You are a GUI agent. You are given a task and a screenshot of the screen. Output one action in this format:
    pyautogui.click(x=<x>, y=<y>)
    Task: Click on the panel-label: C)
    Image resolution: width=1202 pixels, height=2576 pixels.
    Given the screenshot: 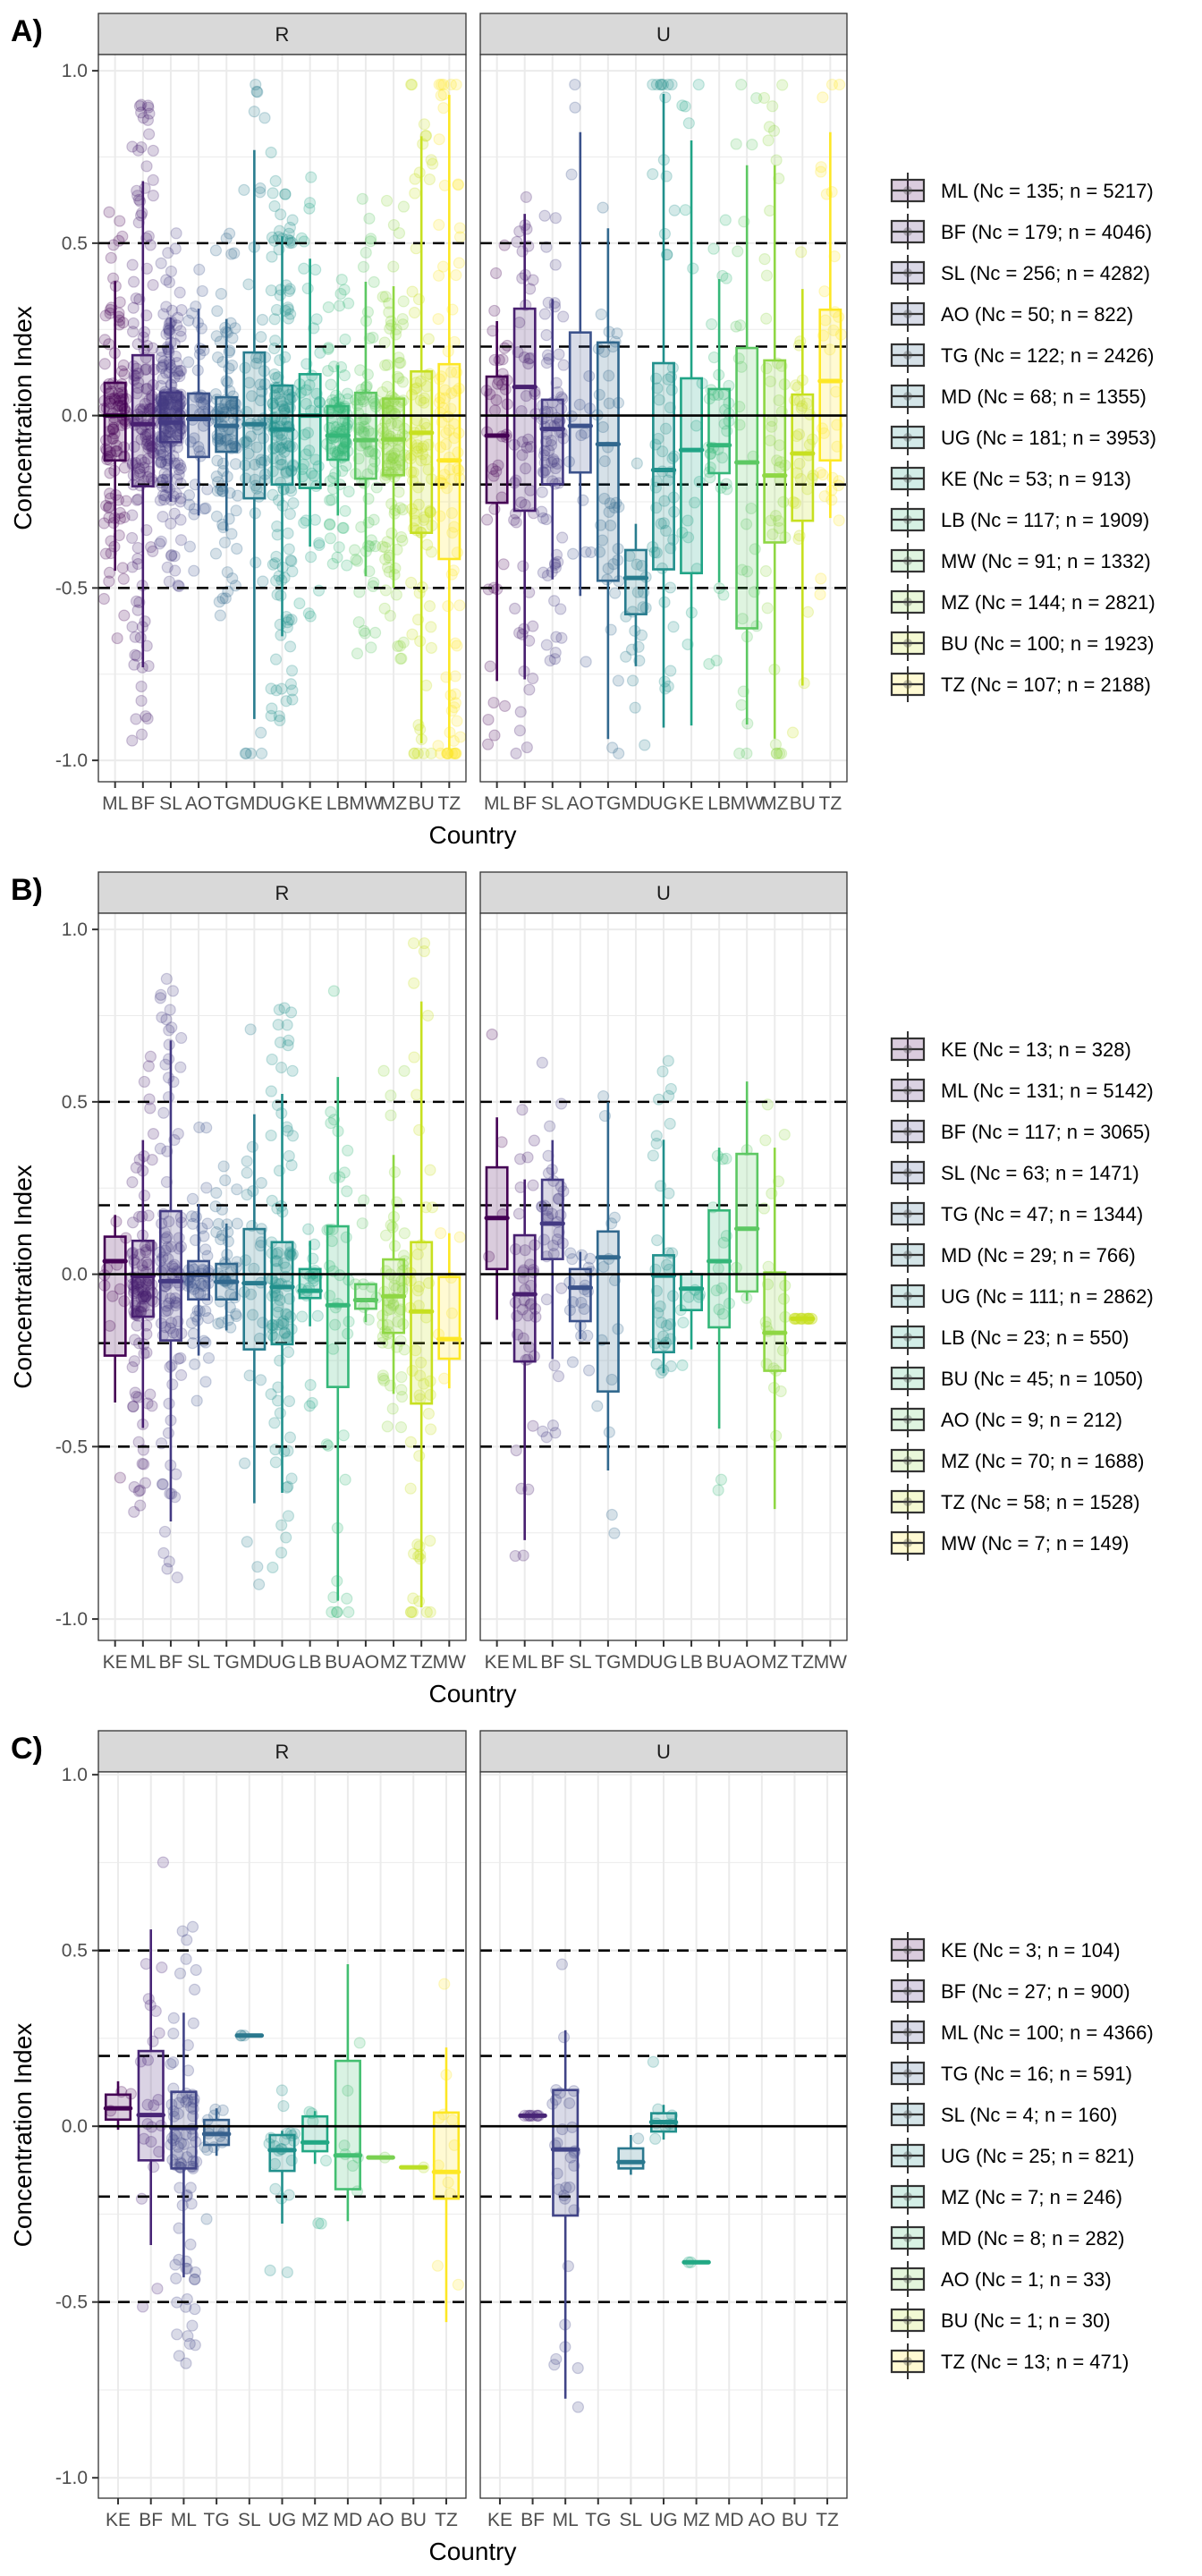 What is the action you would take?
    pyautogui.click(x=27, y=1749)
    